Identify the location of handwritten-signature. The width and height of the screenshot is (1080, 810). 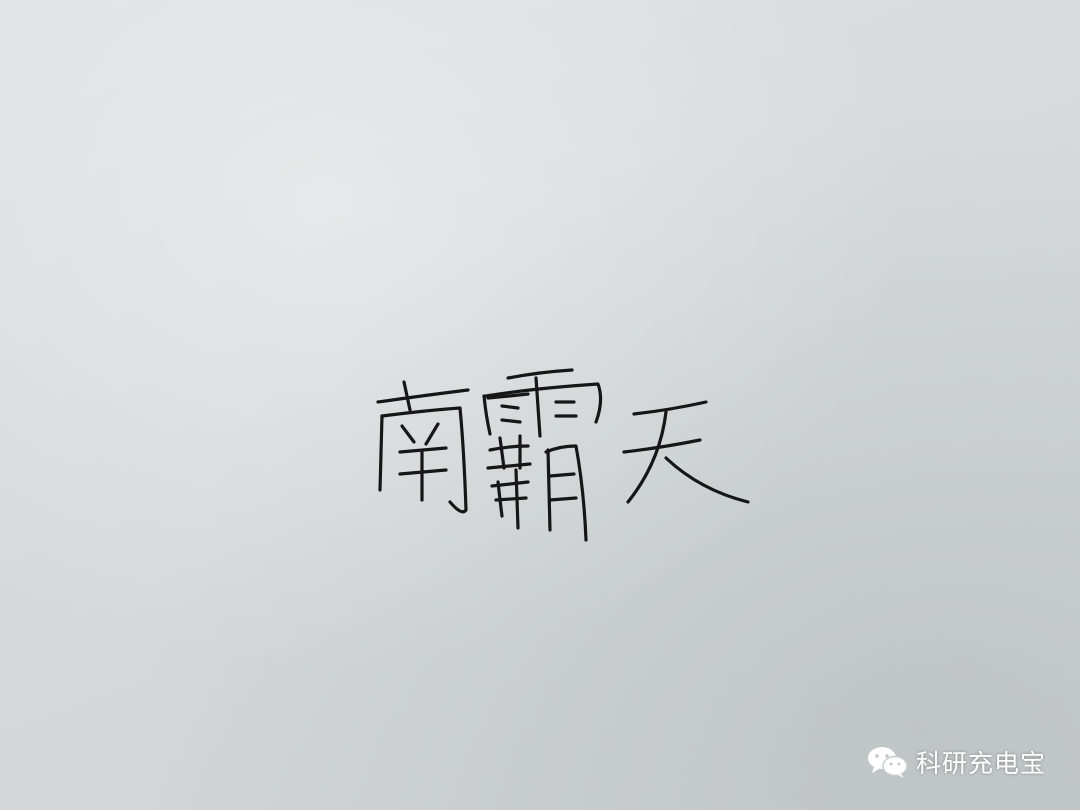
(560, 450).